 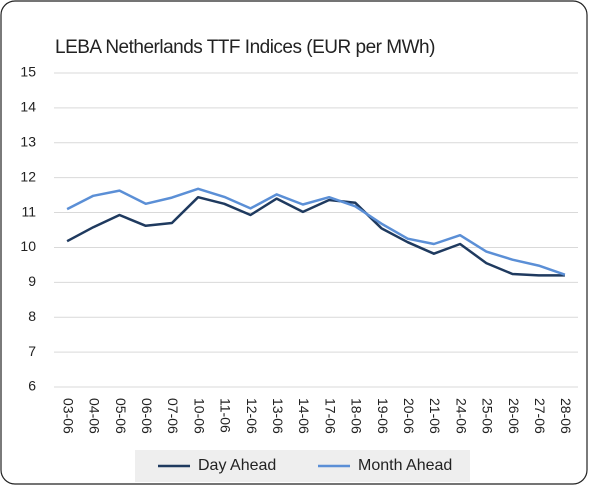 What do you see at coordinates (68, 416) in the screenshot?
I see `x-tick-label: 03-06` at bounding box center [68, 416].